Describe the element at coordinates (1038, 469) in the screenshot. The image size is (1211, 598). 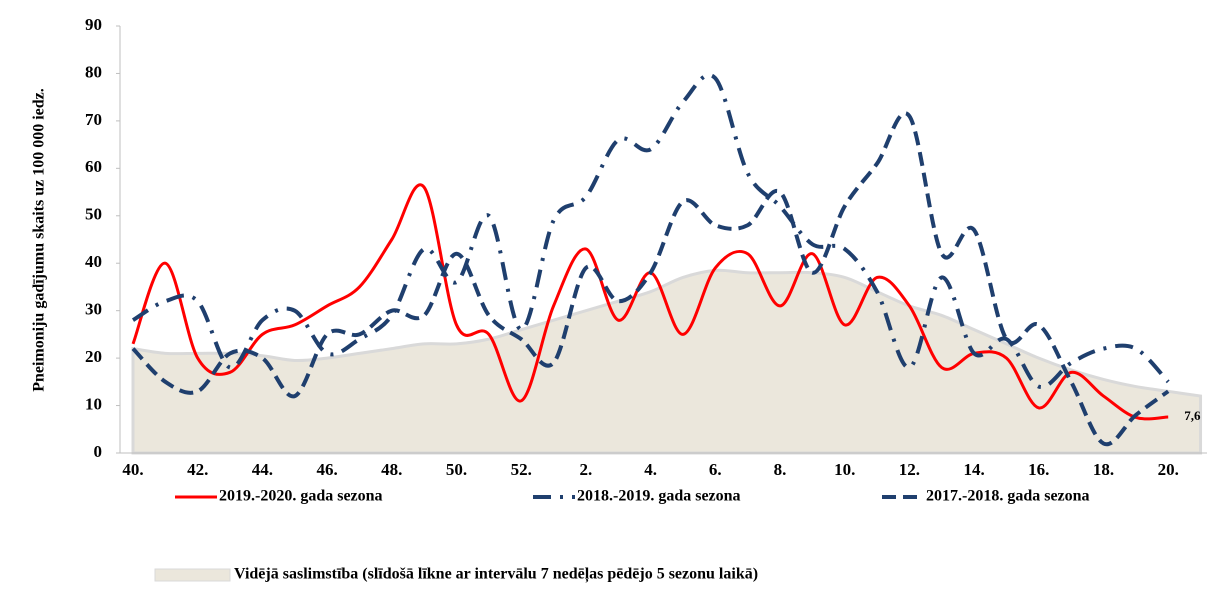
I see `x-tick-label: 16.` at that location.